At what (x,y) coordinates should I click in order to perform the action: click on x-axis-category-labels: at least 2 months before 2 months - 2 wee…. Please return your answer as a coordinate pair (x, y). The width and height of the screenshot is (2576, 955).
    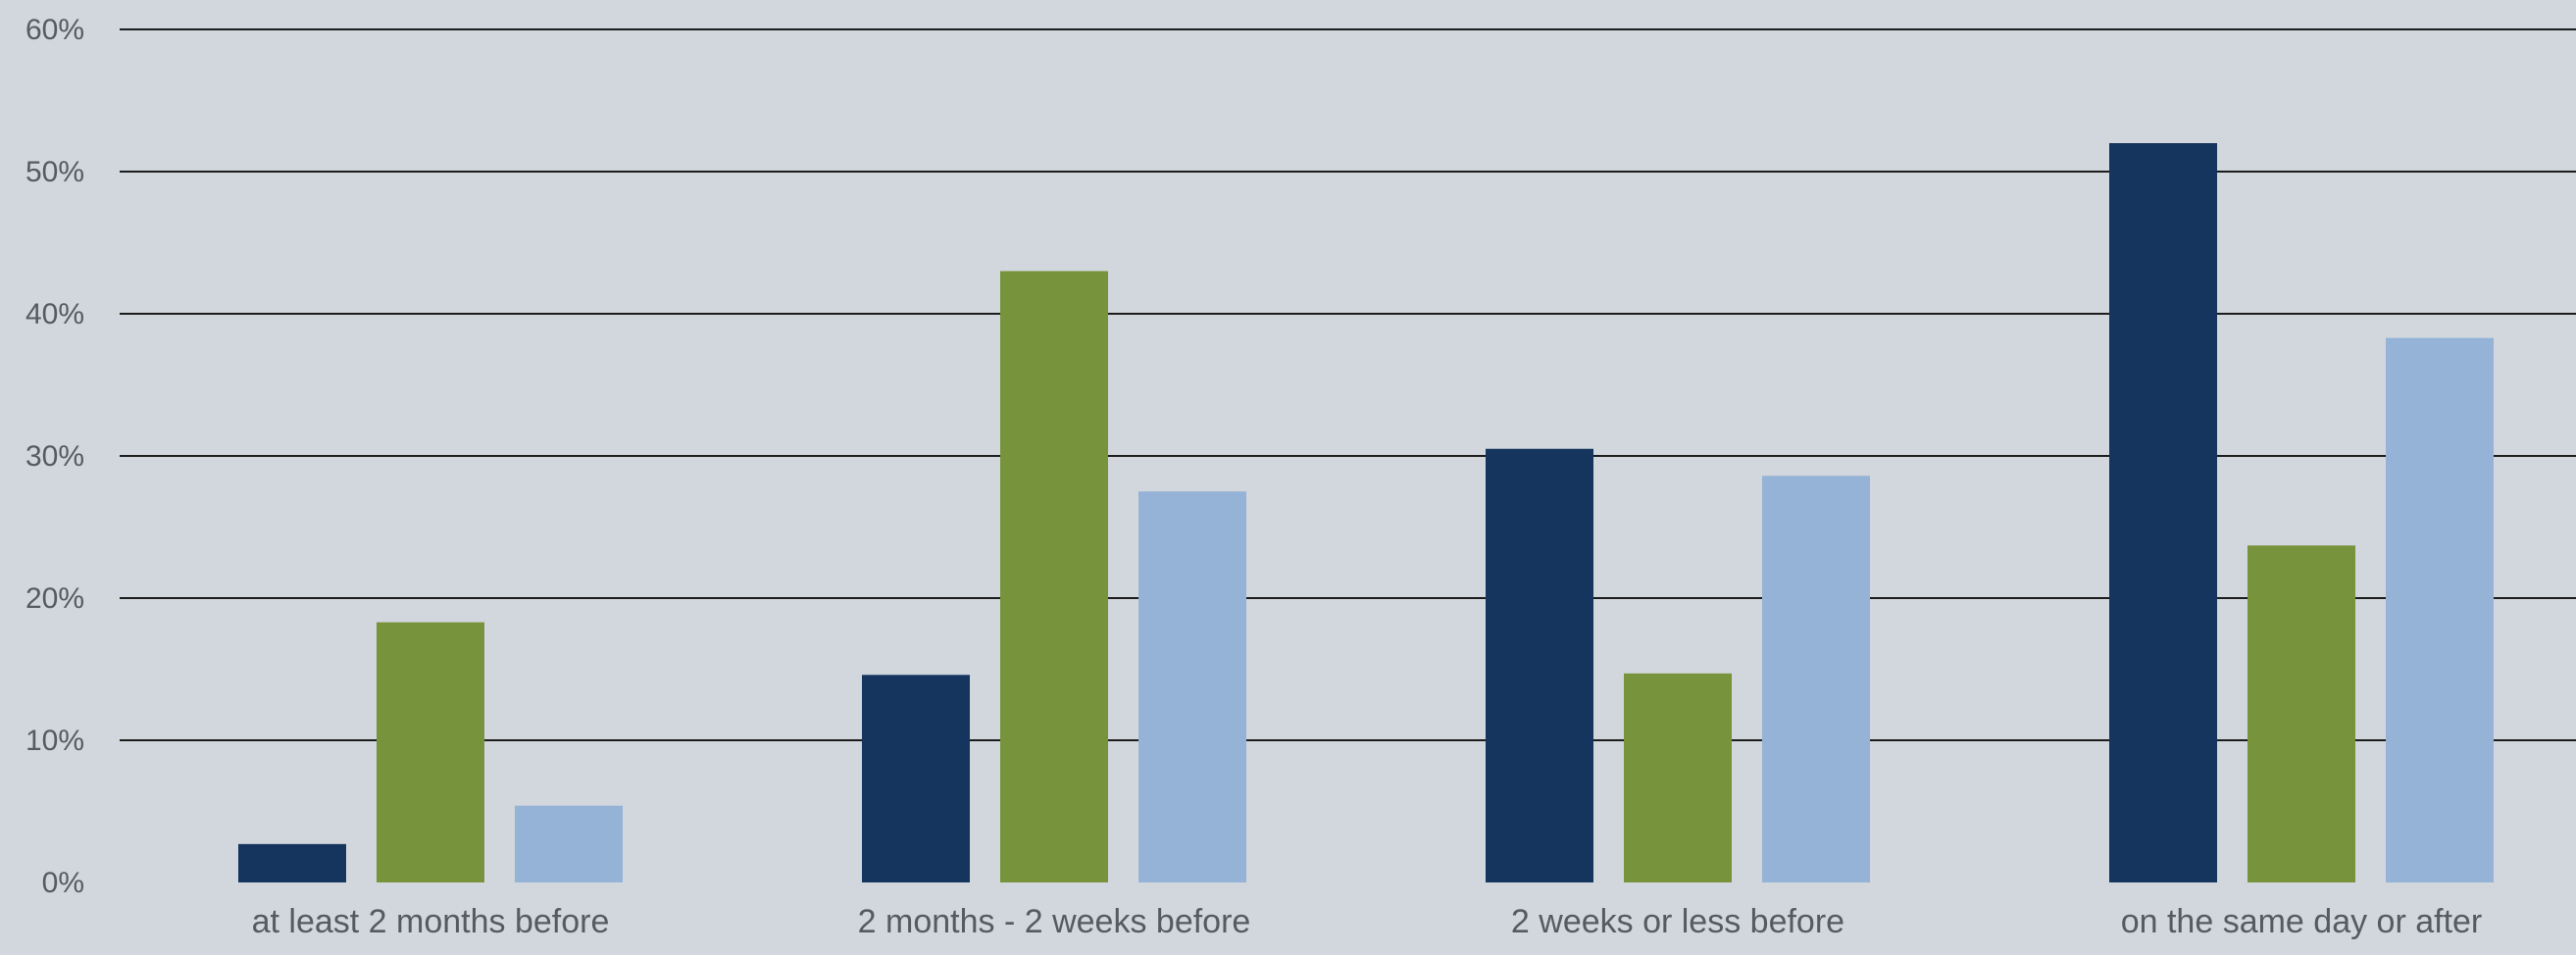
    Looking at the image, I should click on (1367, 921).